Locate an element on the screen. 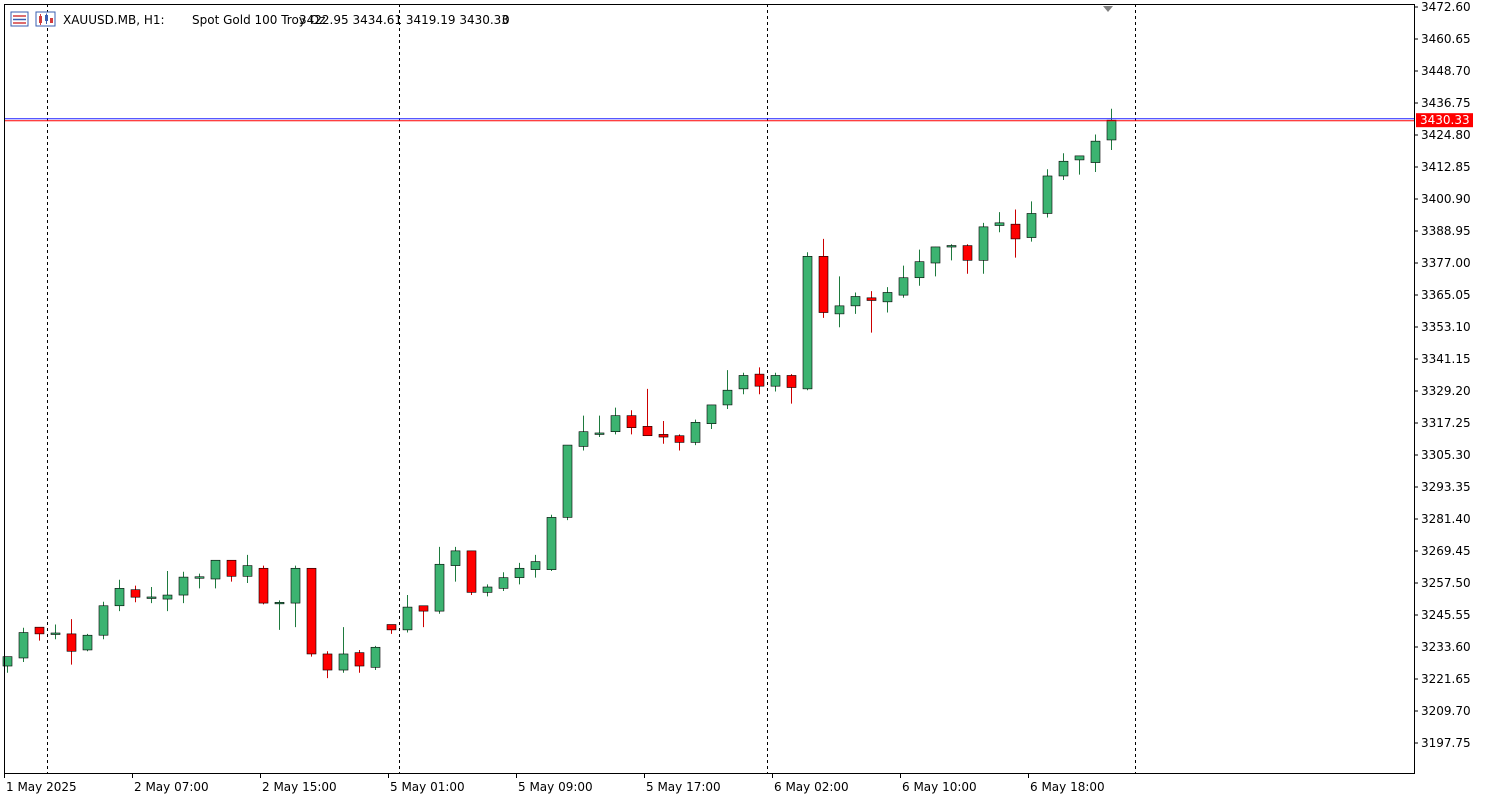 The image size is (1486, 803). symbol-chart-icon is located at coordinates (45, 19).